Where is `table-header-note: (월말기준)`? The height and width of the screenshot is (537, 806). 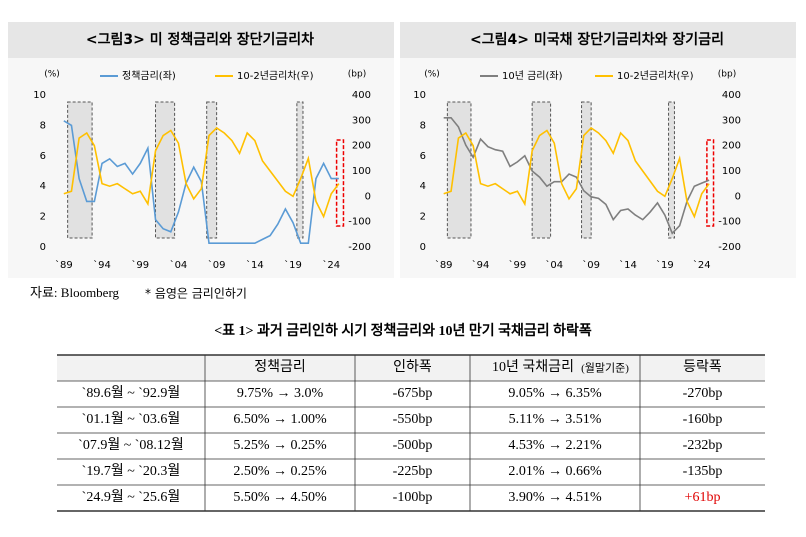
table-header-note: (월말기준) is located at coordinates (605, 368).